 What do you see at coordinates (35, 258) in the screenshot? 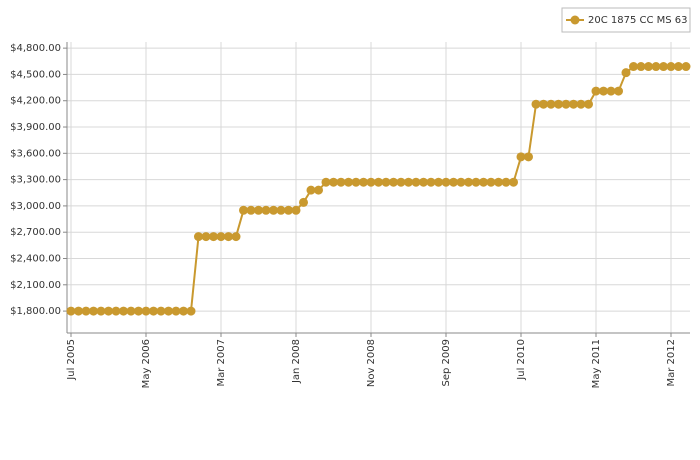
I see `y-tick-label: $2,400.00` at bounding box center [35, 258].